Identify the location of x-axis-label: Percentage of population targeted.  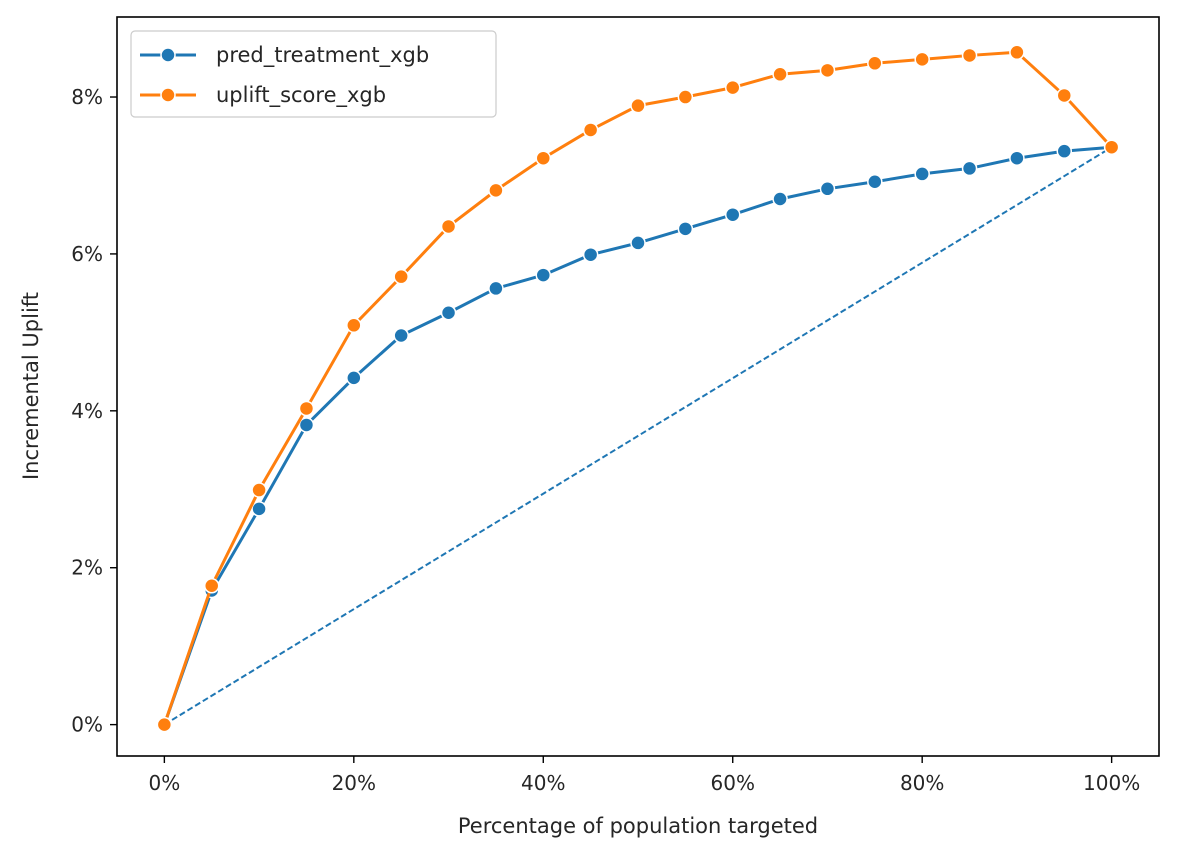
(638, 826).